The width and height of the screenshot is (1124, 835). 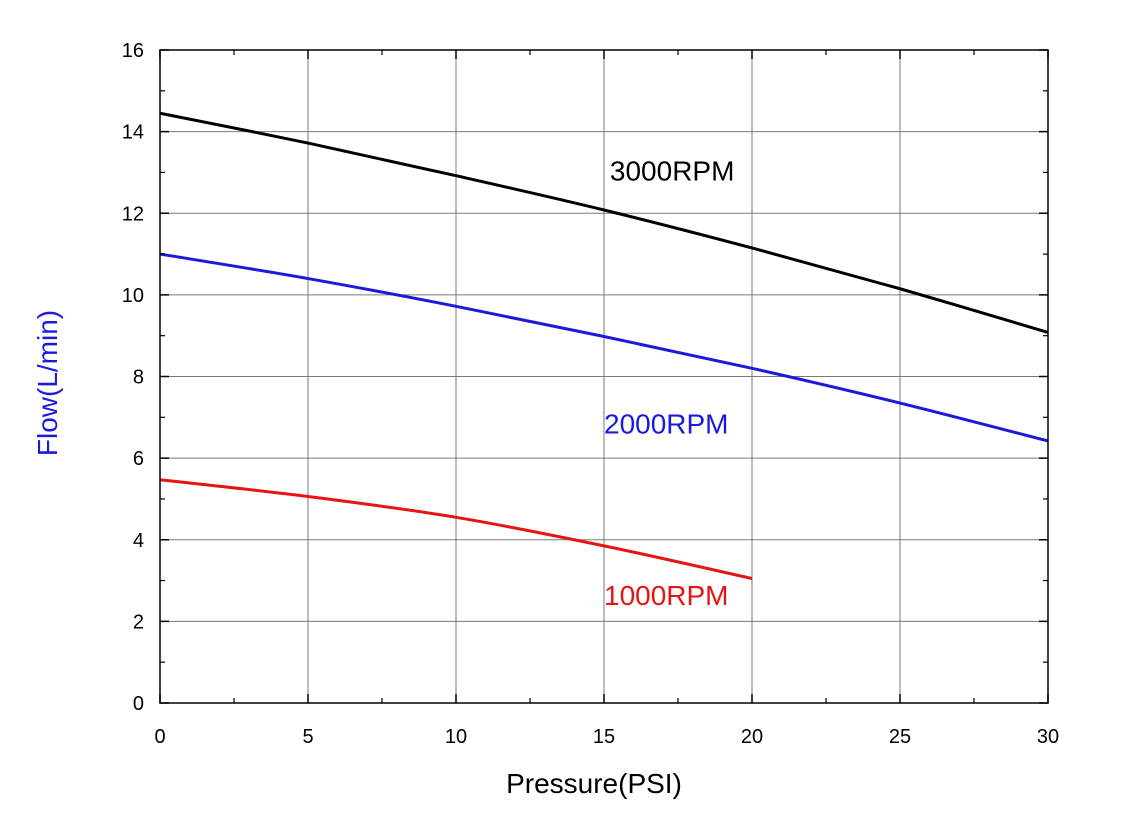 I want to click on y-tick-label: 0, so click(x=138, y=704).